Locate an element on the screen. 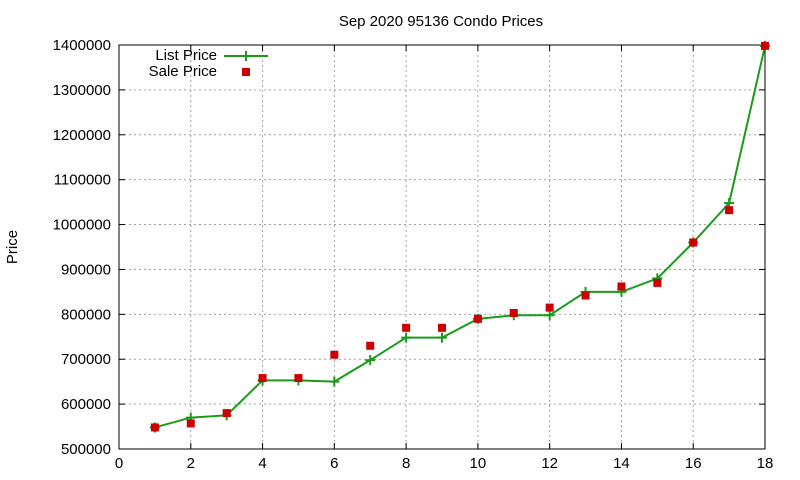 The image size is (800, 480). y-tick-label: 600000 is located at coordinates (86, 404).